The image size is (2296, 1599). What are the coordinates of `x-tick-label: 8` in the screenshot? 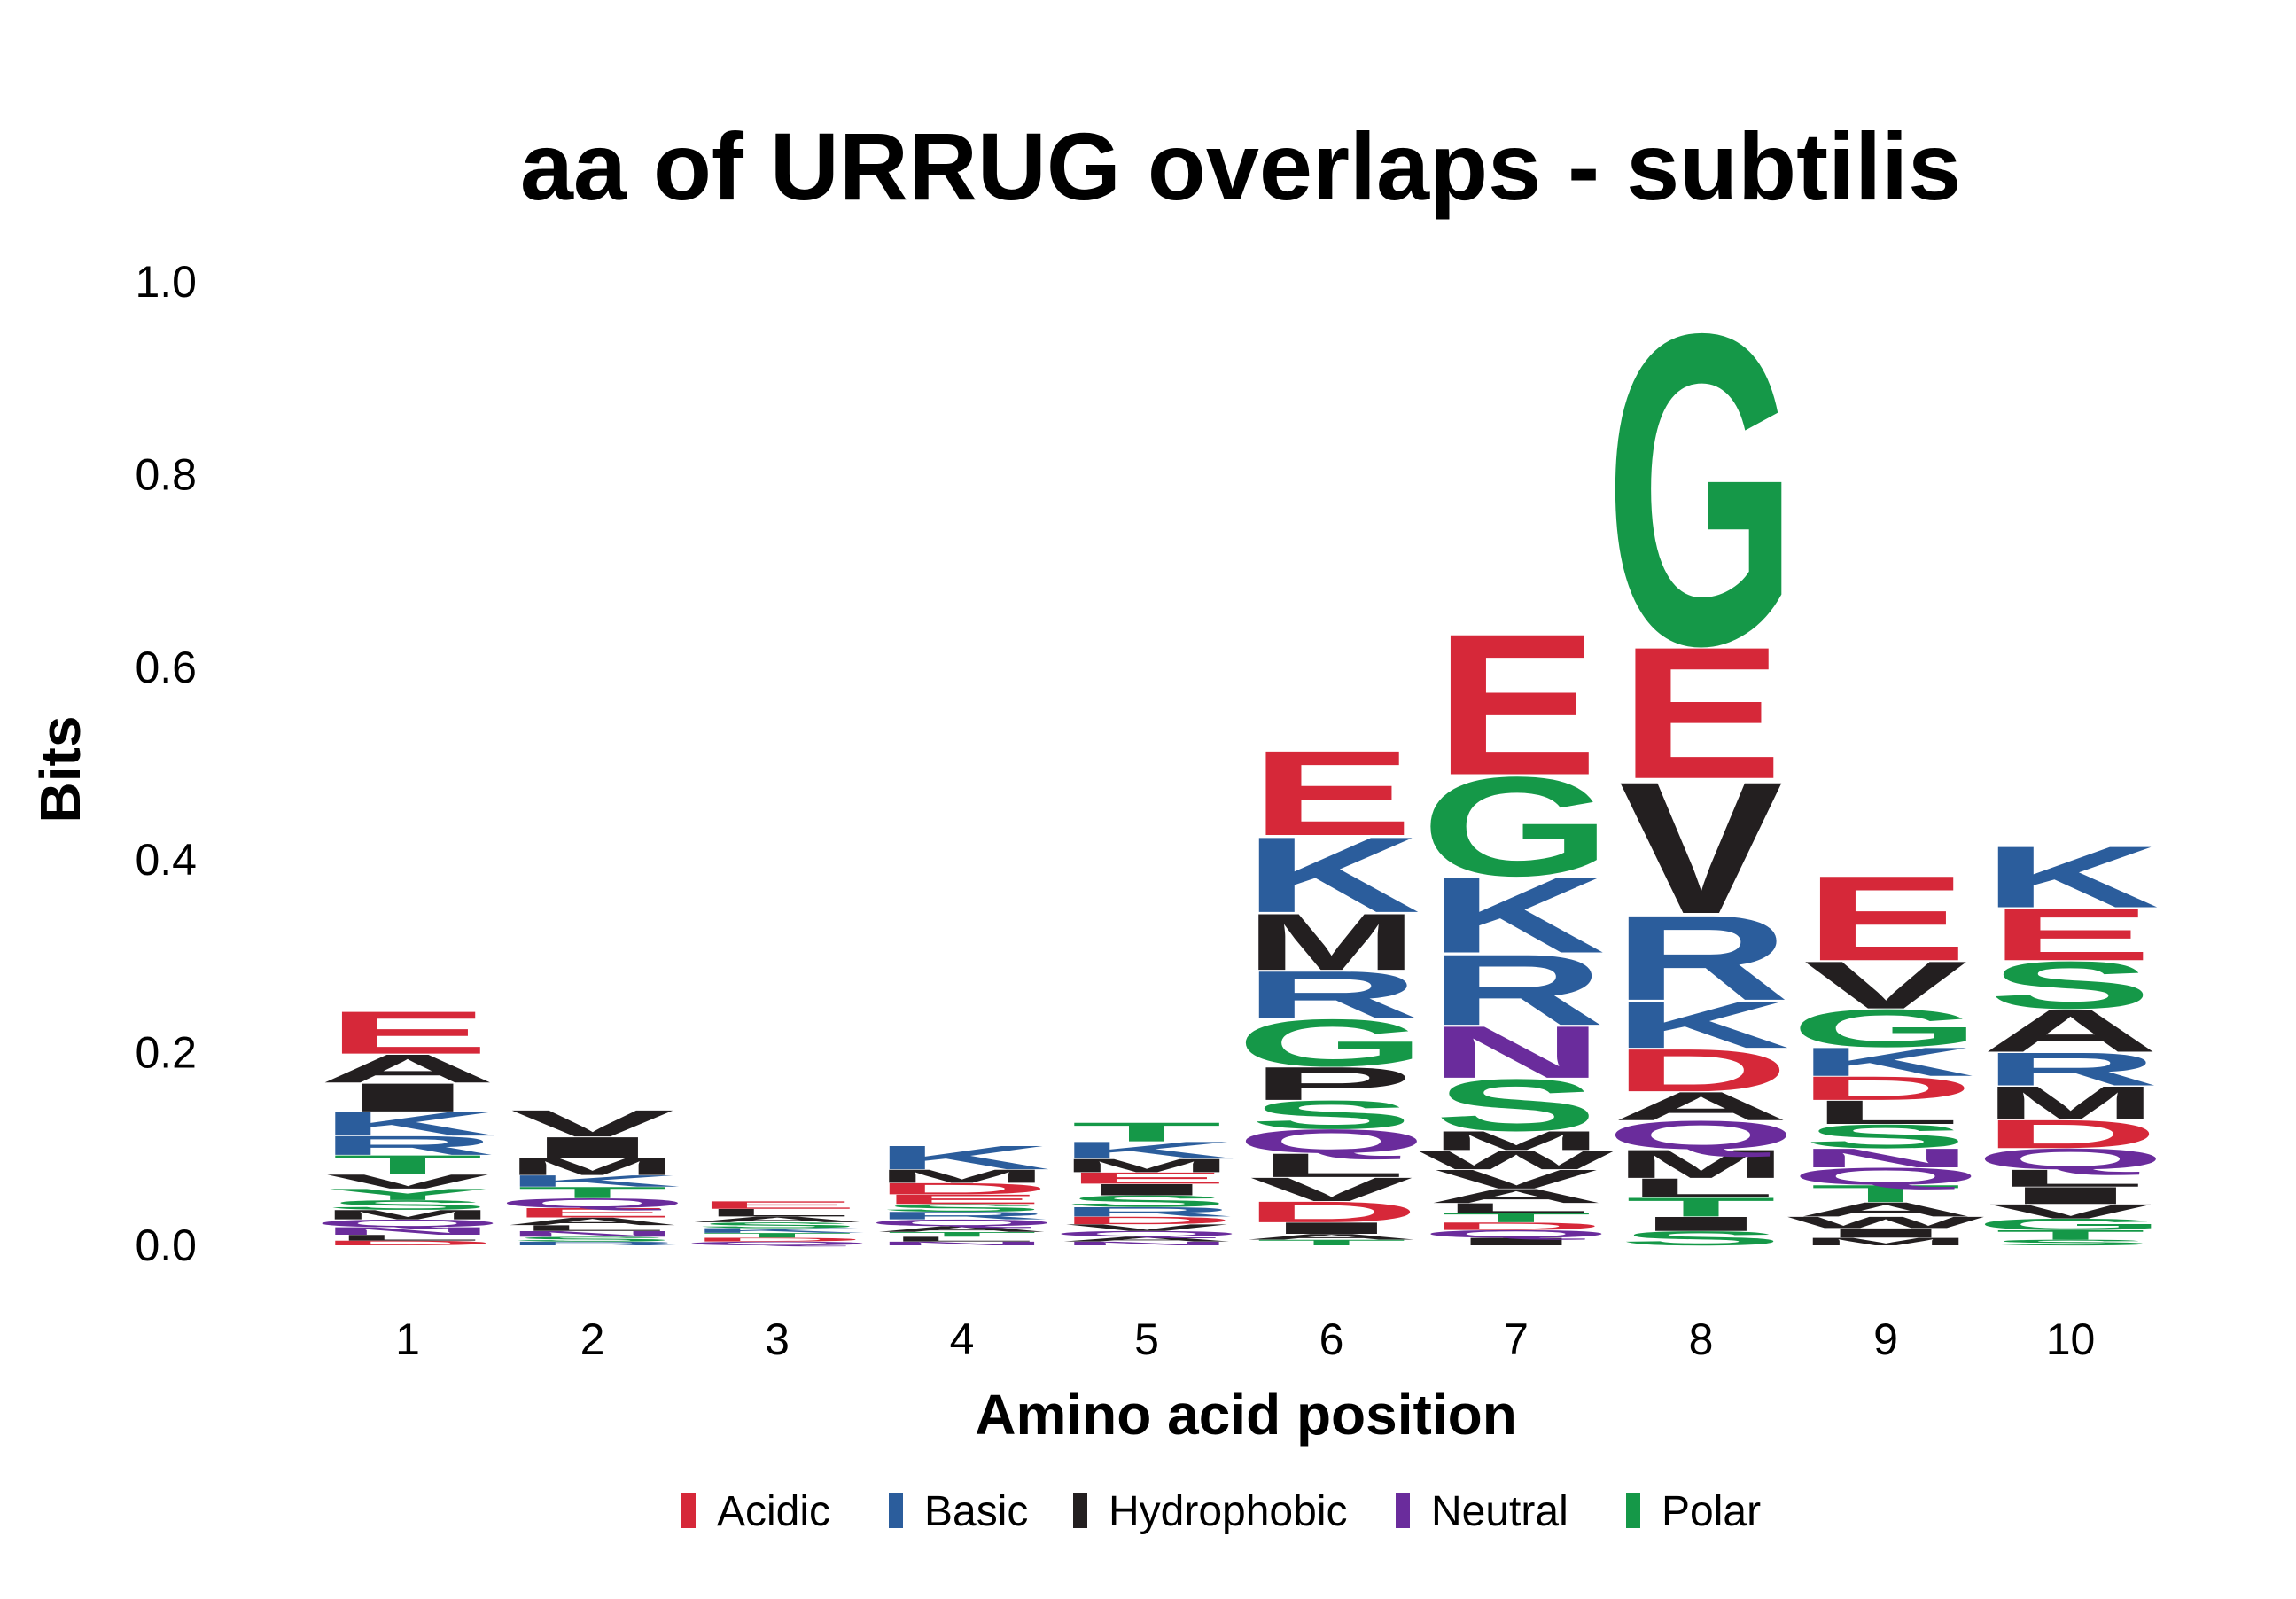 It's located at (1701, 1339).